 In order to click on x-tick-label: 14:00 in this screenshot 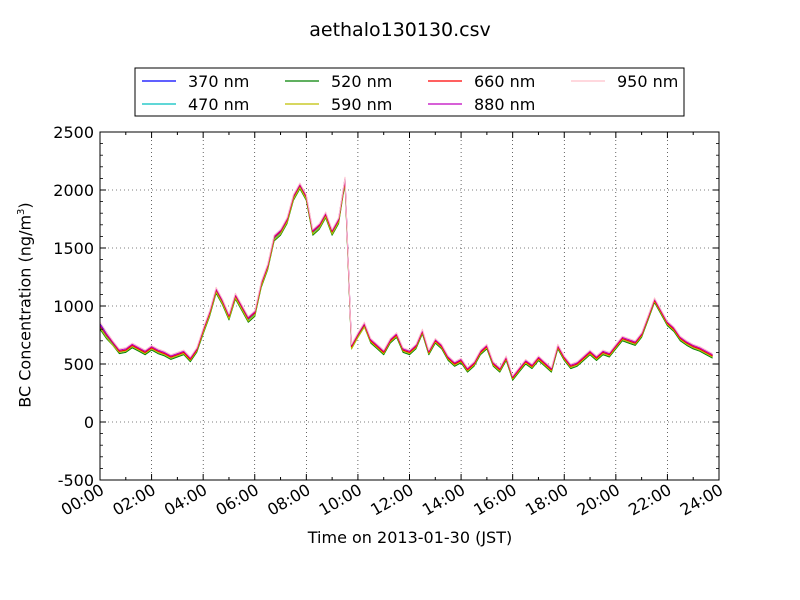, I will do `click(443, 500)`.